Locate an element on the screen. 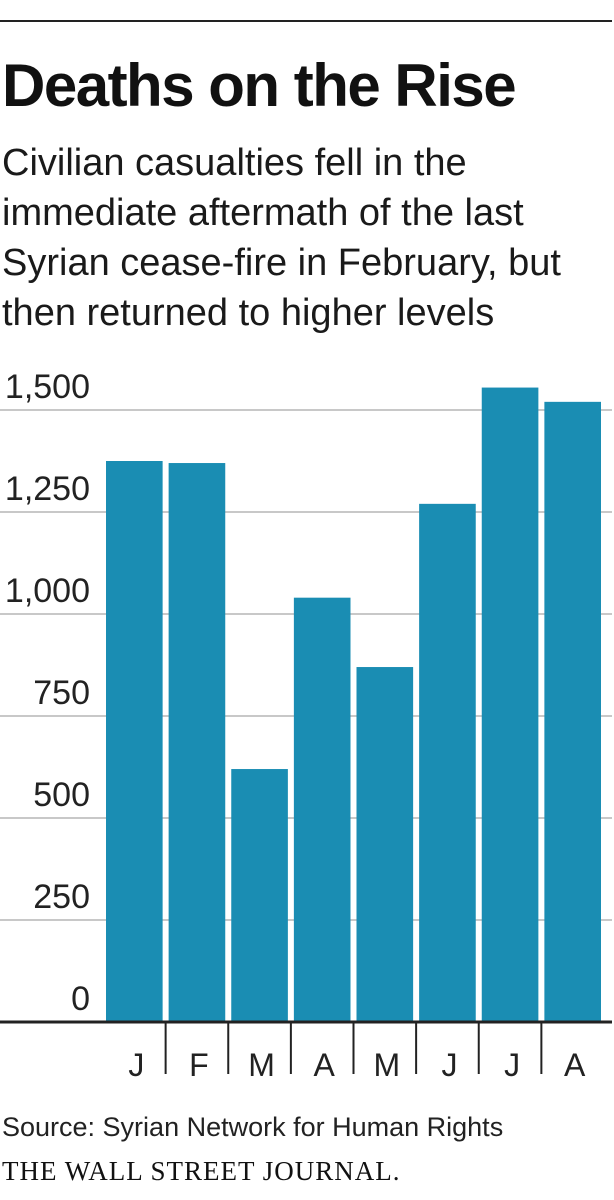 The height and width of the screenshot is (1200, 614). y-tick-label: 500 is located at coordinates (61, 795).